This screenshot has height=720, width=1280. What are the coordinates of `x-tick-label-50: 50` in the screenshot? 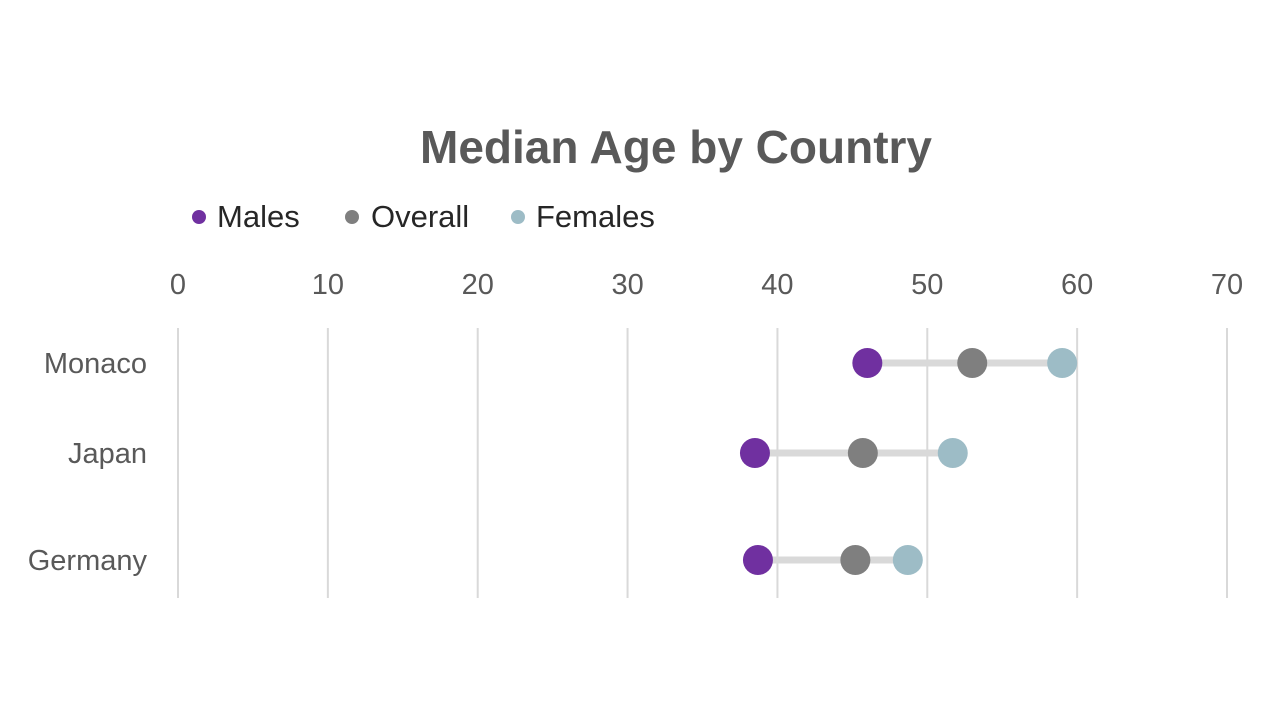 It's located at (927, 285).